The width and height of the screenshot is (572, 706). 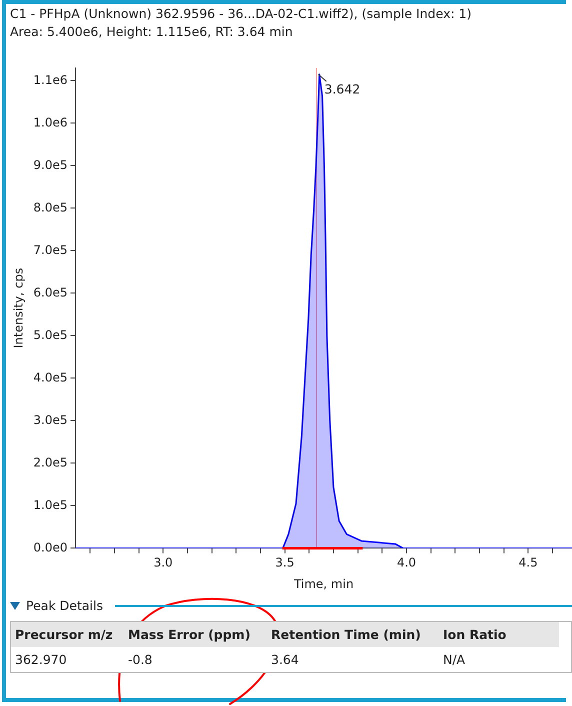 What do you see at coordinates (50, 377) in the screenshot?
I see `y-tick-label: 4.0e5` at bounding box center [50, 377].